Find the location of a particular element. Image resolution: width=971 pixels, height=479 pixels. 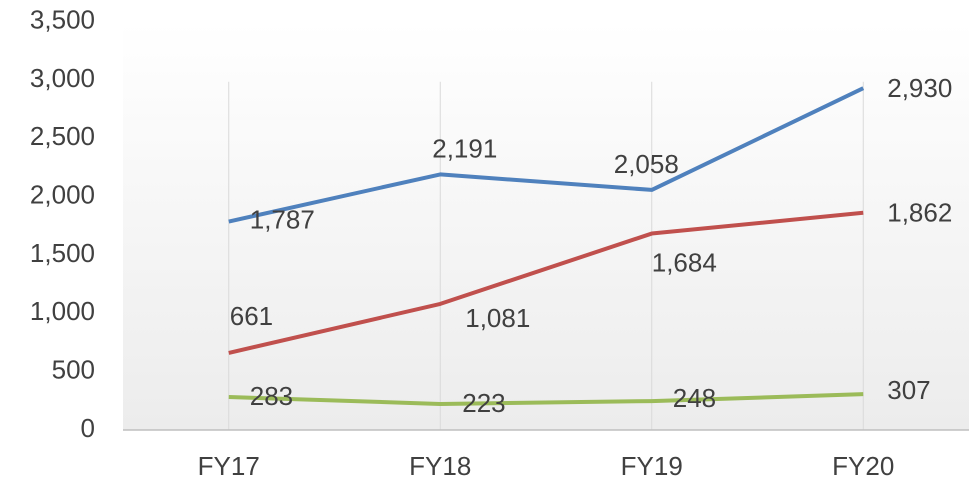

data-label: 307 is located at coordinates (908, 390).